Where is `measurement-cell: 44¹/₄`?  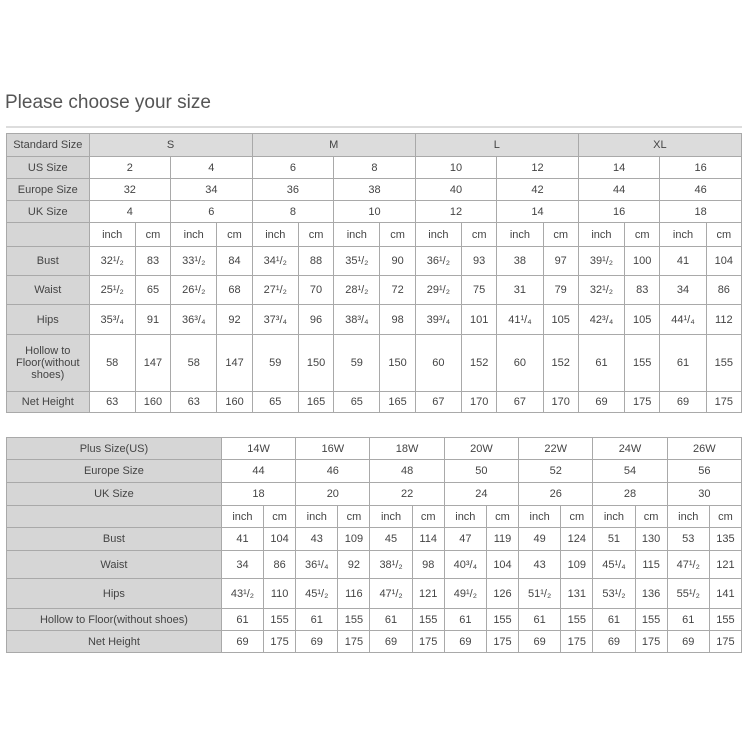
measurement-cell: 44¹/₄ is located at coordinates (683, 319).